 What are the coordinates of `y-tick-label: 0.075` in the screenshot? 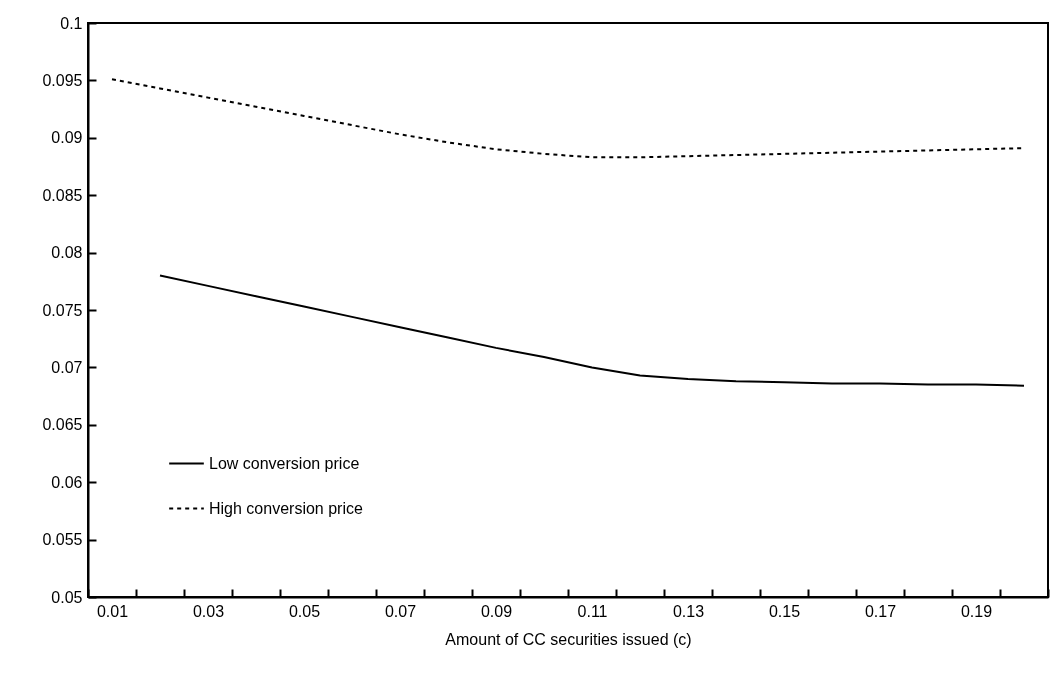 It's located at (62, 310).